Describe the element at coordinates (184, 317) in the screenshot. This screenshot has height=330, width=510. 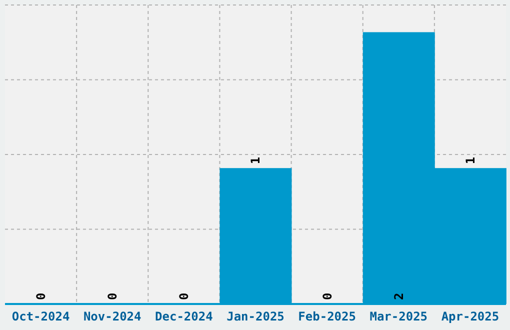
I see `x-tick-label: Dec-2024` at that location.